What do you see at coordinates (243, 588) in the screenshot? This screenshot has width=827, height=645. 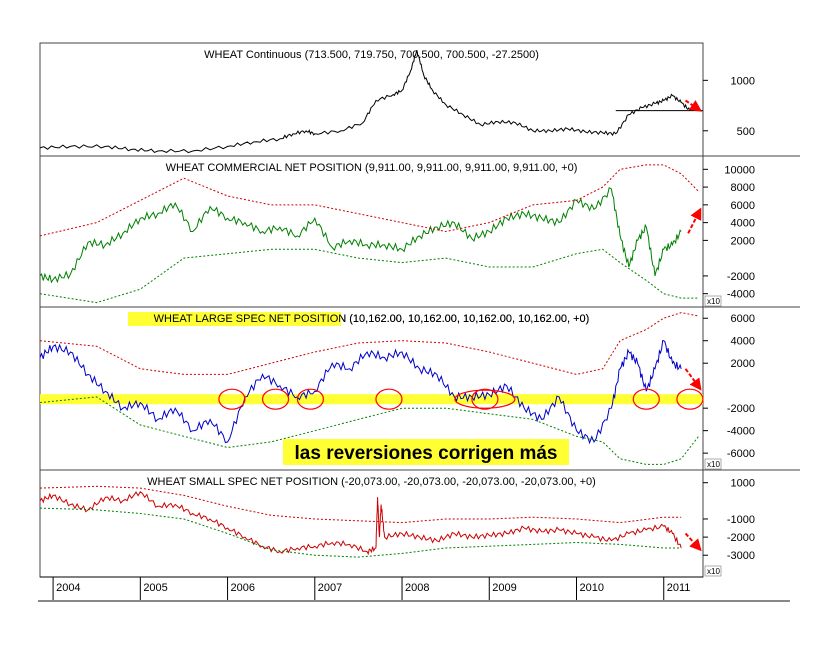 I see `x-tick-label: 2006` at bounding box center [243, 588].